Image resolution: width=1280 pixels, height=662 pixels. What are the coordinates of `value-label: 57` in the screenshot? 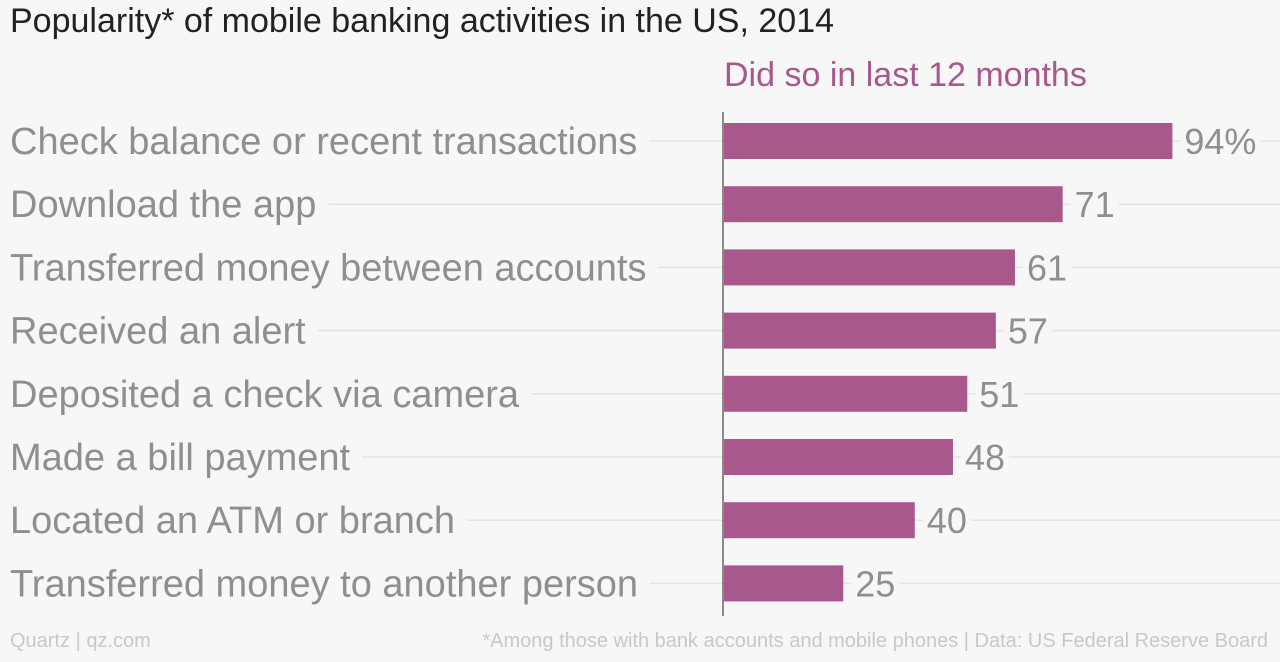 It's located at (1028, 331).